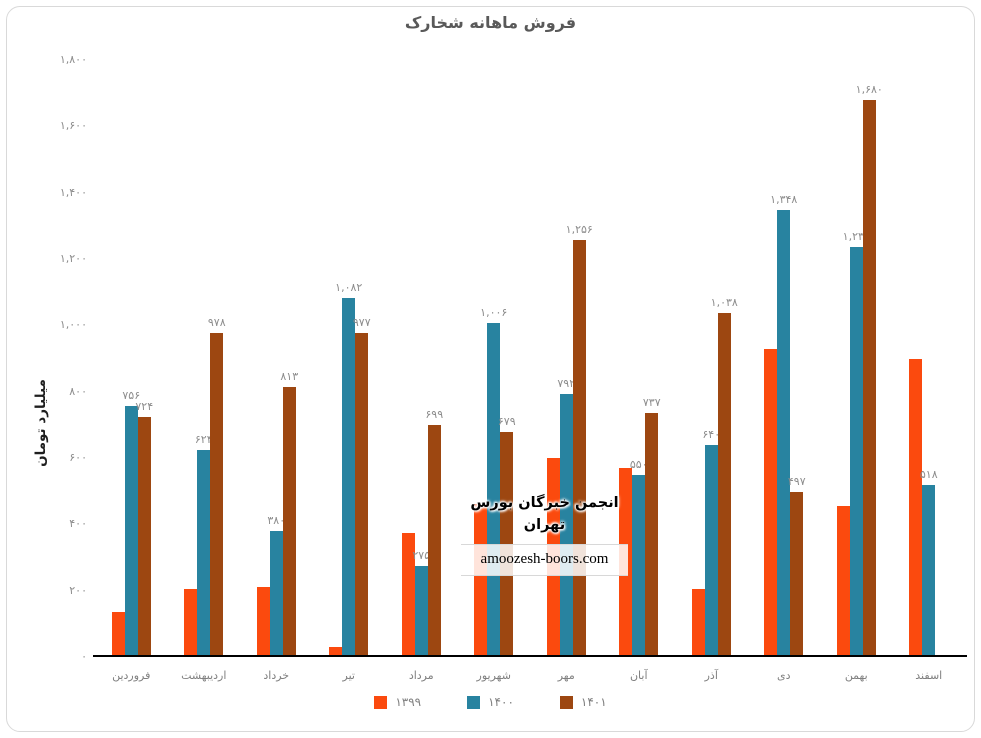 The width and height of the screenshot is (981, 738). I want to click on chart-title: فروش ماهانه شخارک, so click(490, 22).